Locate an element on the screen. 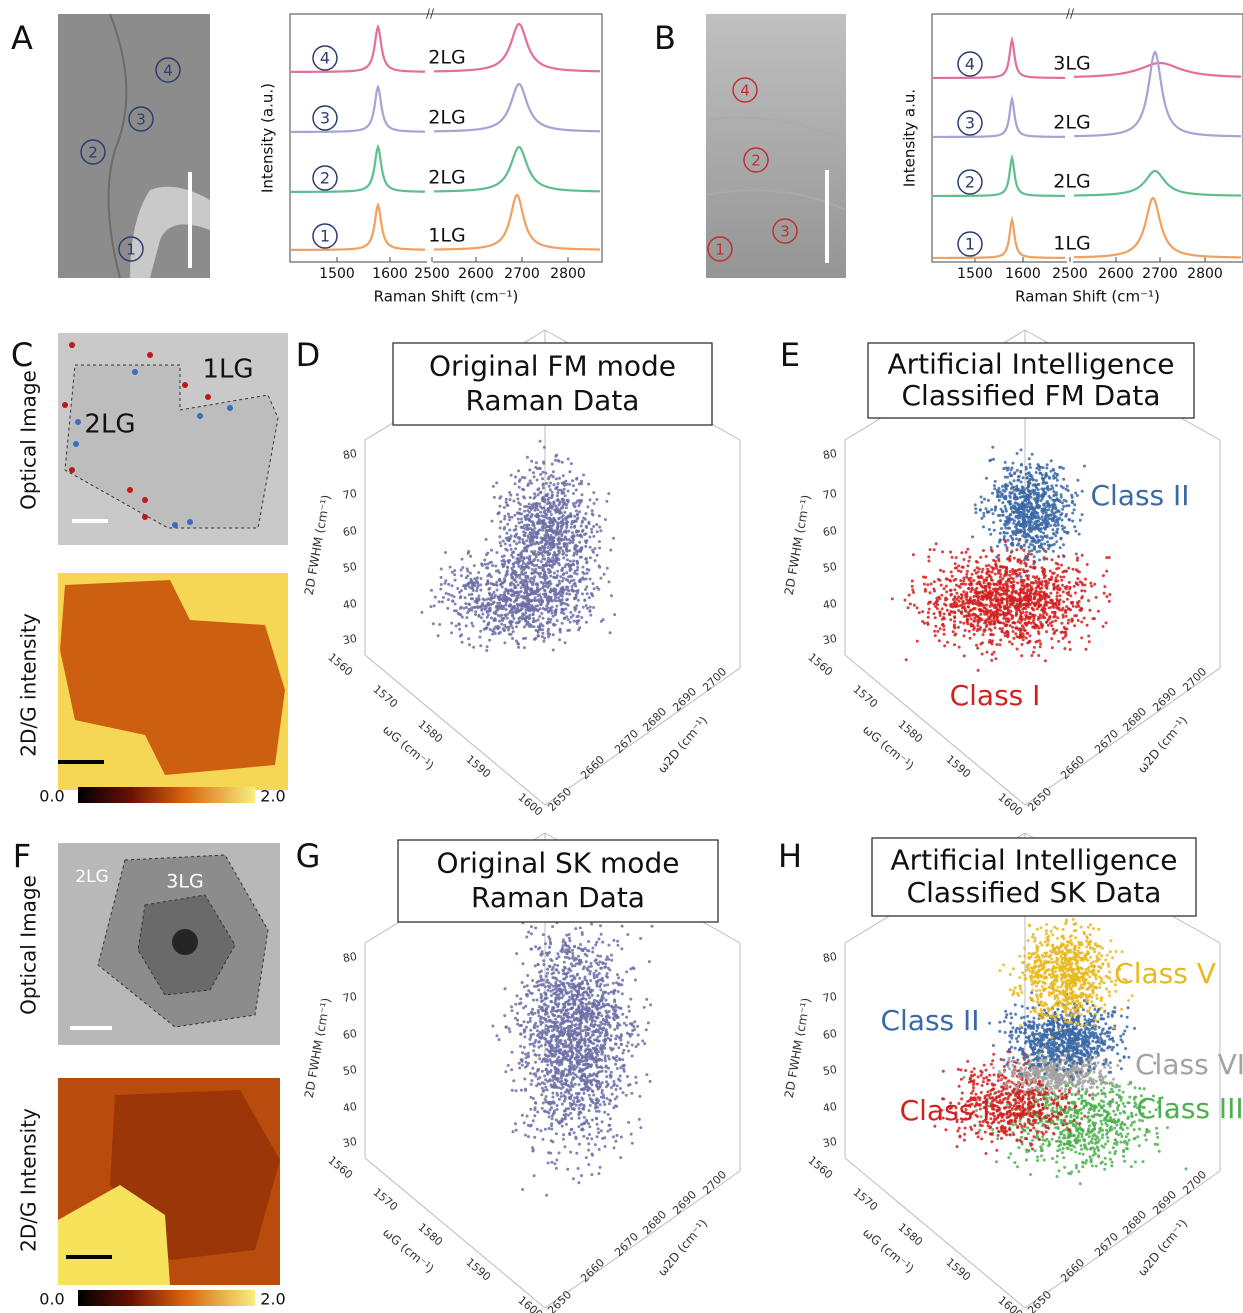 The width and height of the screenshot is (1243, 1313). x-tick-label: 1600 is located at coordinates (1023, 274).